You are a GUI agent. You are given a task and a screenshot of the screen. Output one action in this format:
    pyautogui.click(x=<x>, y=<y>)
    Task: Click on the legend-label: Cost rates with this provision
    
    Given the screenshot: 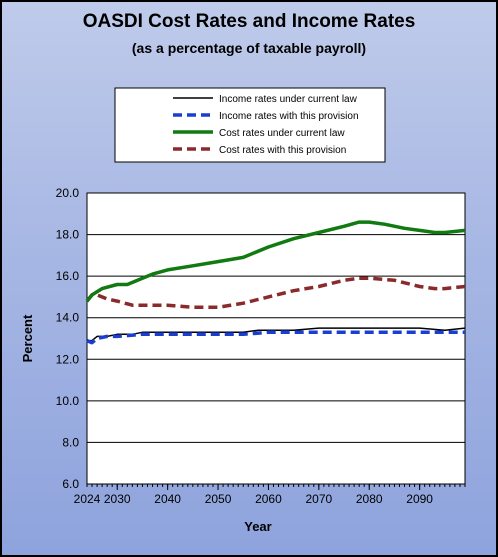 What is the action you would take?
    pyautogui.click(x=282, y=150)
    